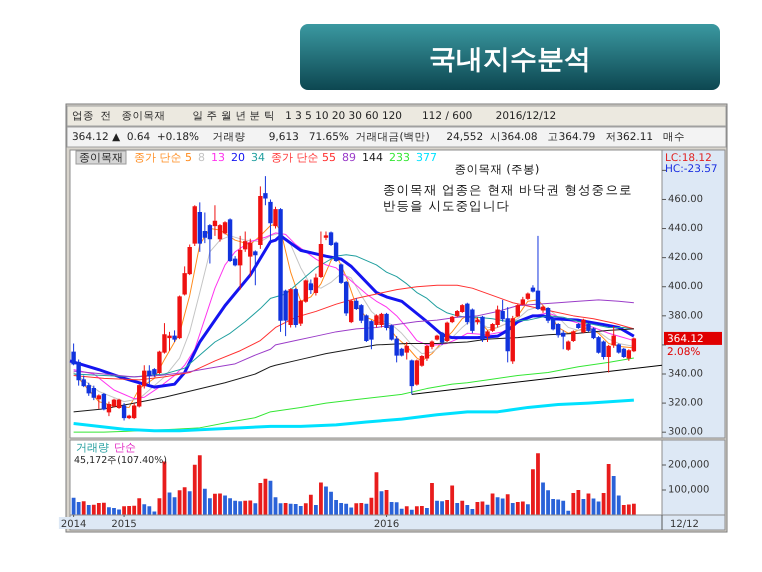 Image resolution: width=762 pixels, height=572 pixels. Describe the element at coordinates (691, 169) in the screenshot. I see `text: HC:-23.57` at that location.